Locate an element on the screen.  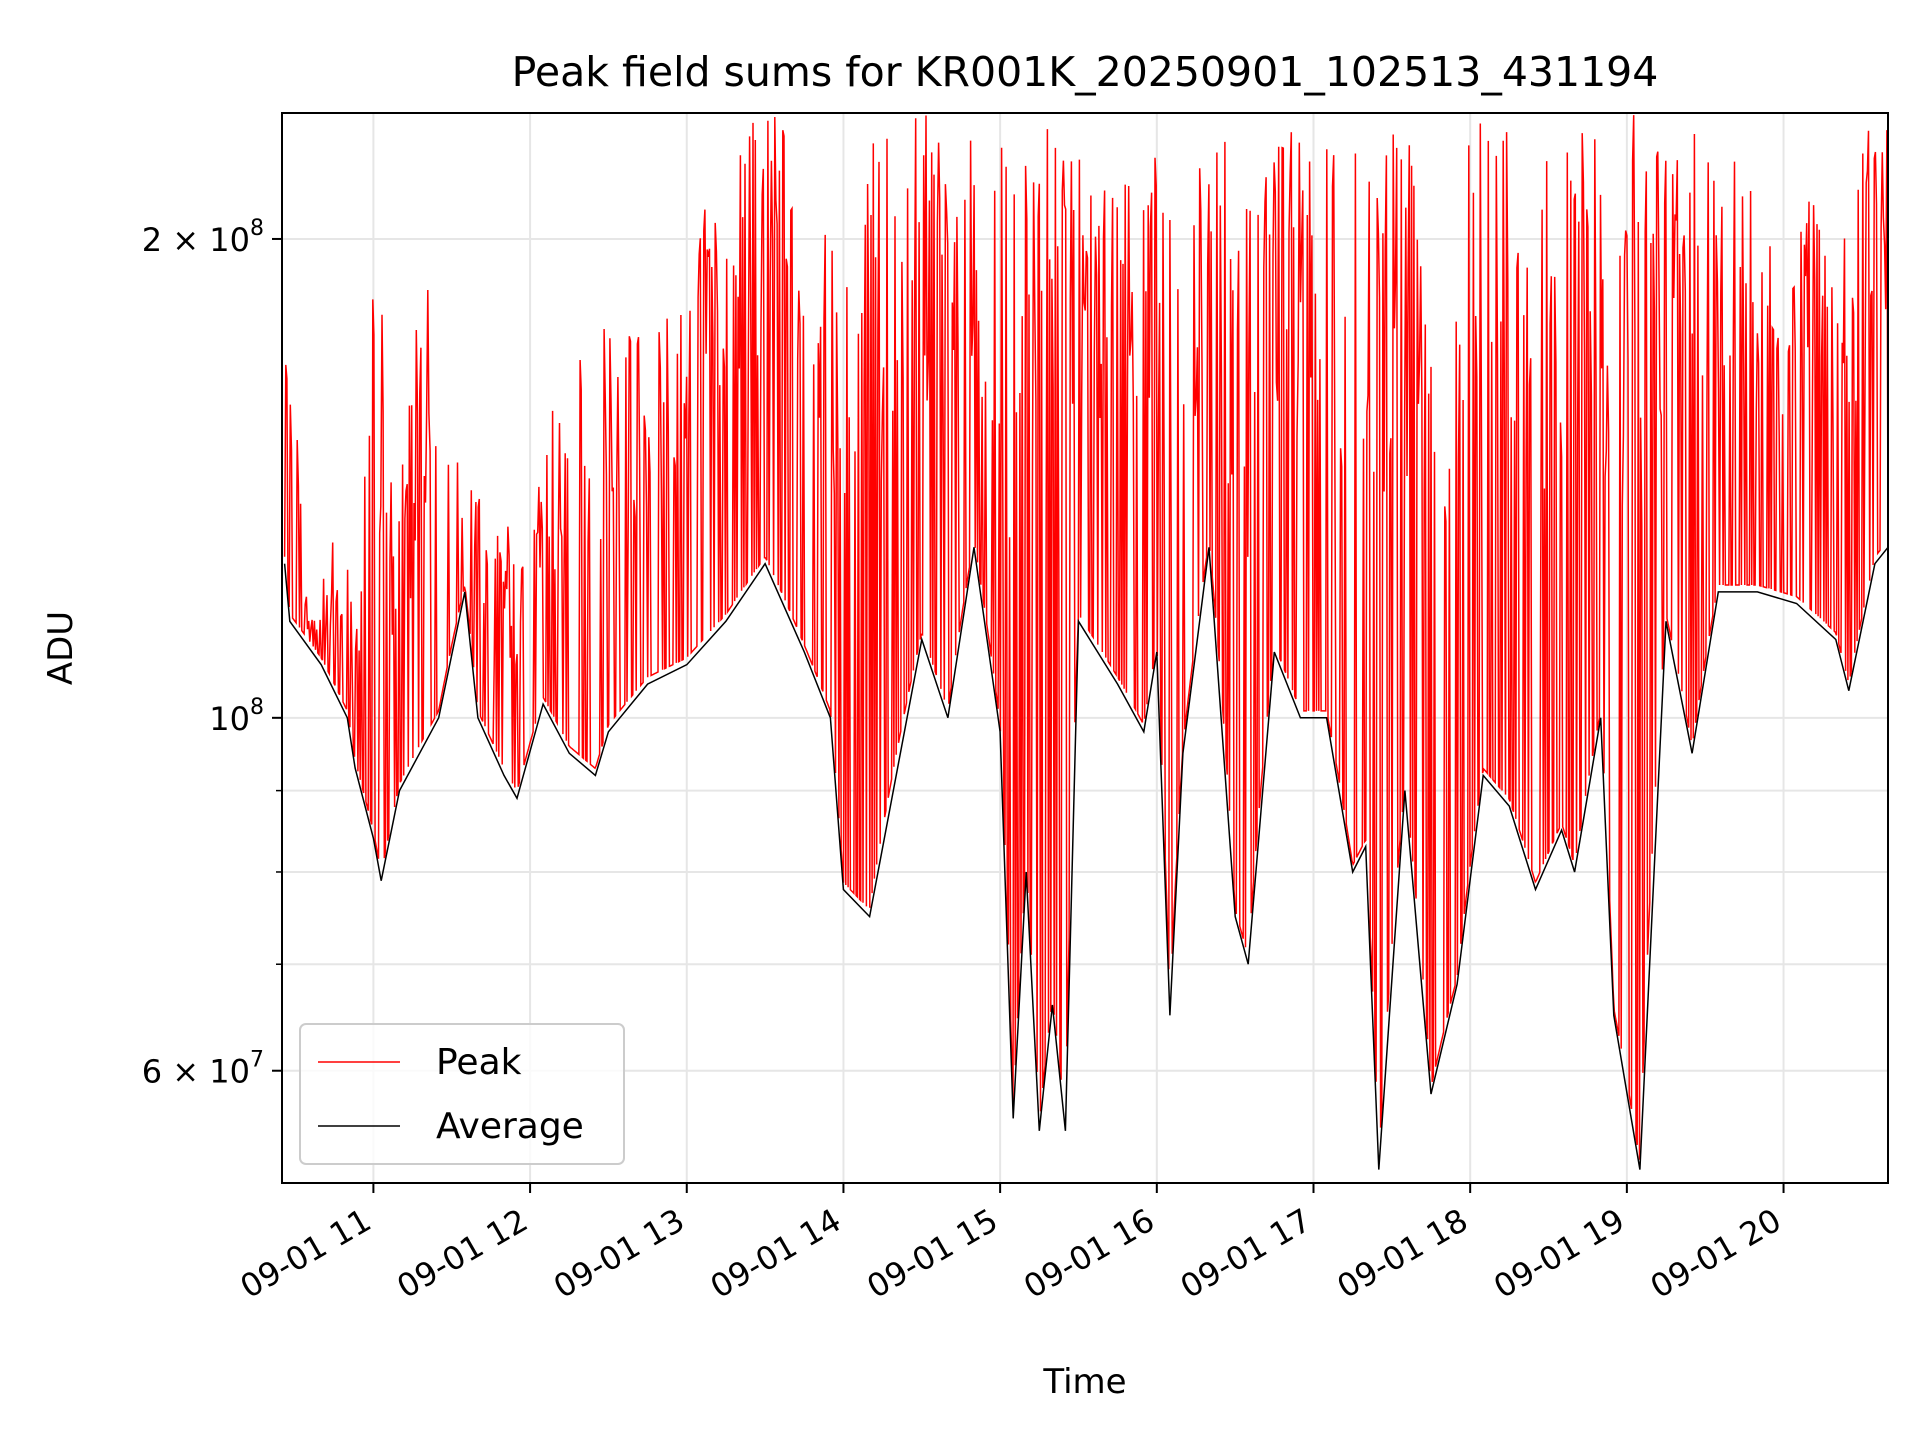
y-axis-label: ADU is located at coordinates (61, 648).